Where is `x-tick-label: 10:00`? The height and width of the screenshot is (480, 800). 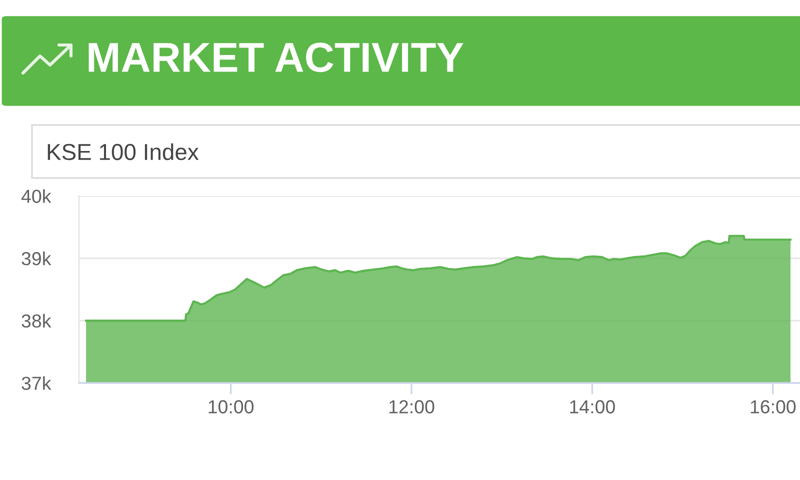 x-tick-label: 10:00 is located at coordinates (231, 407).